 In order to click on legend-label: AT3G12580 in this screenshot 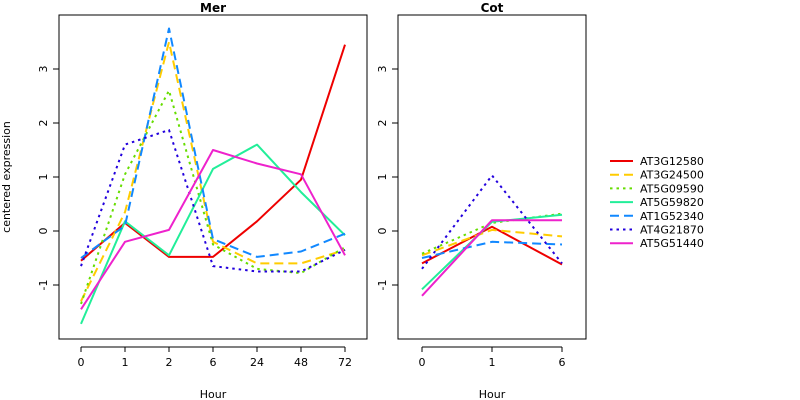, I will do `click(672, 161)`.